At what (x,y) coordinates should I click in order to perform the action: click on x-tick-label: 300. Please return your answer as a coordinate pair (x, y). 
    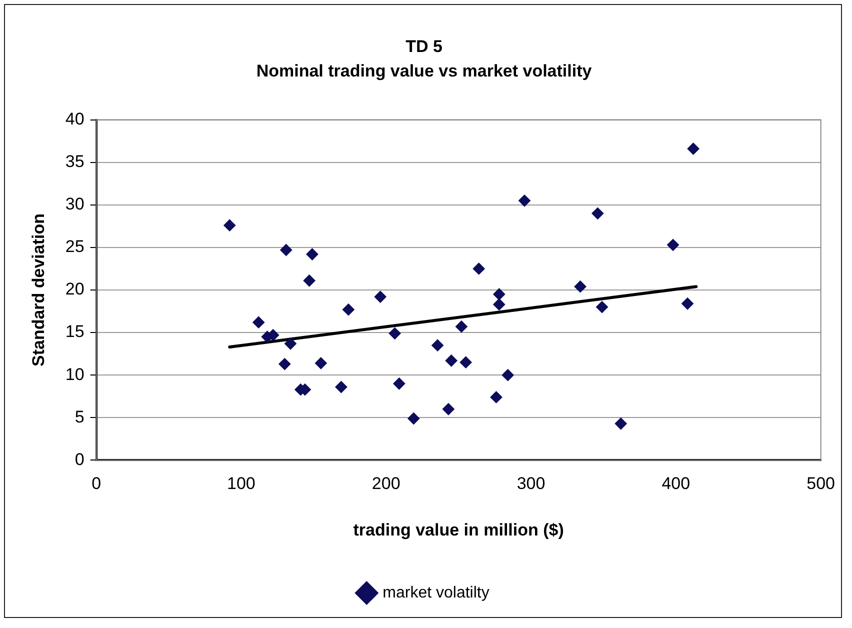
    Looking at the image, I should click on (531, 484).